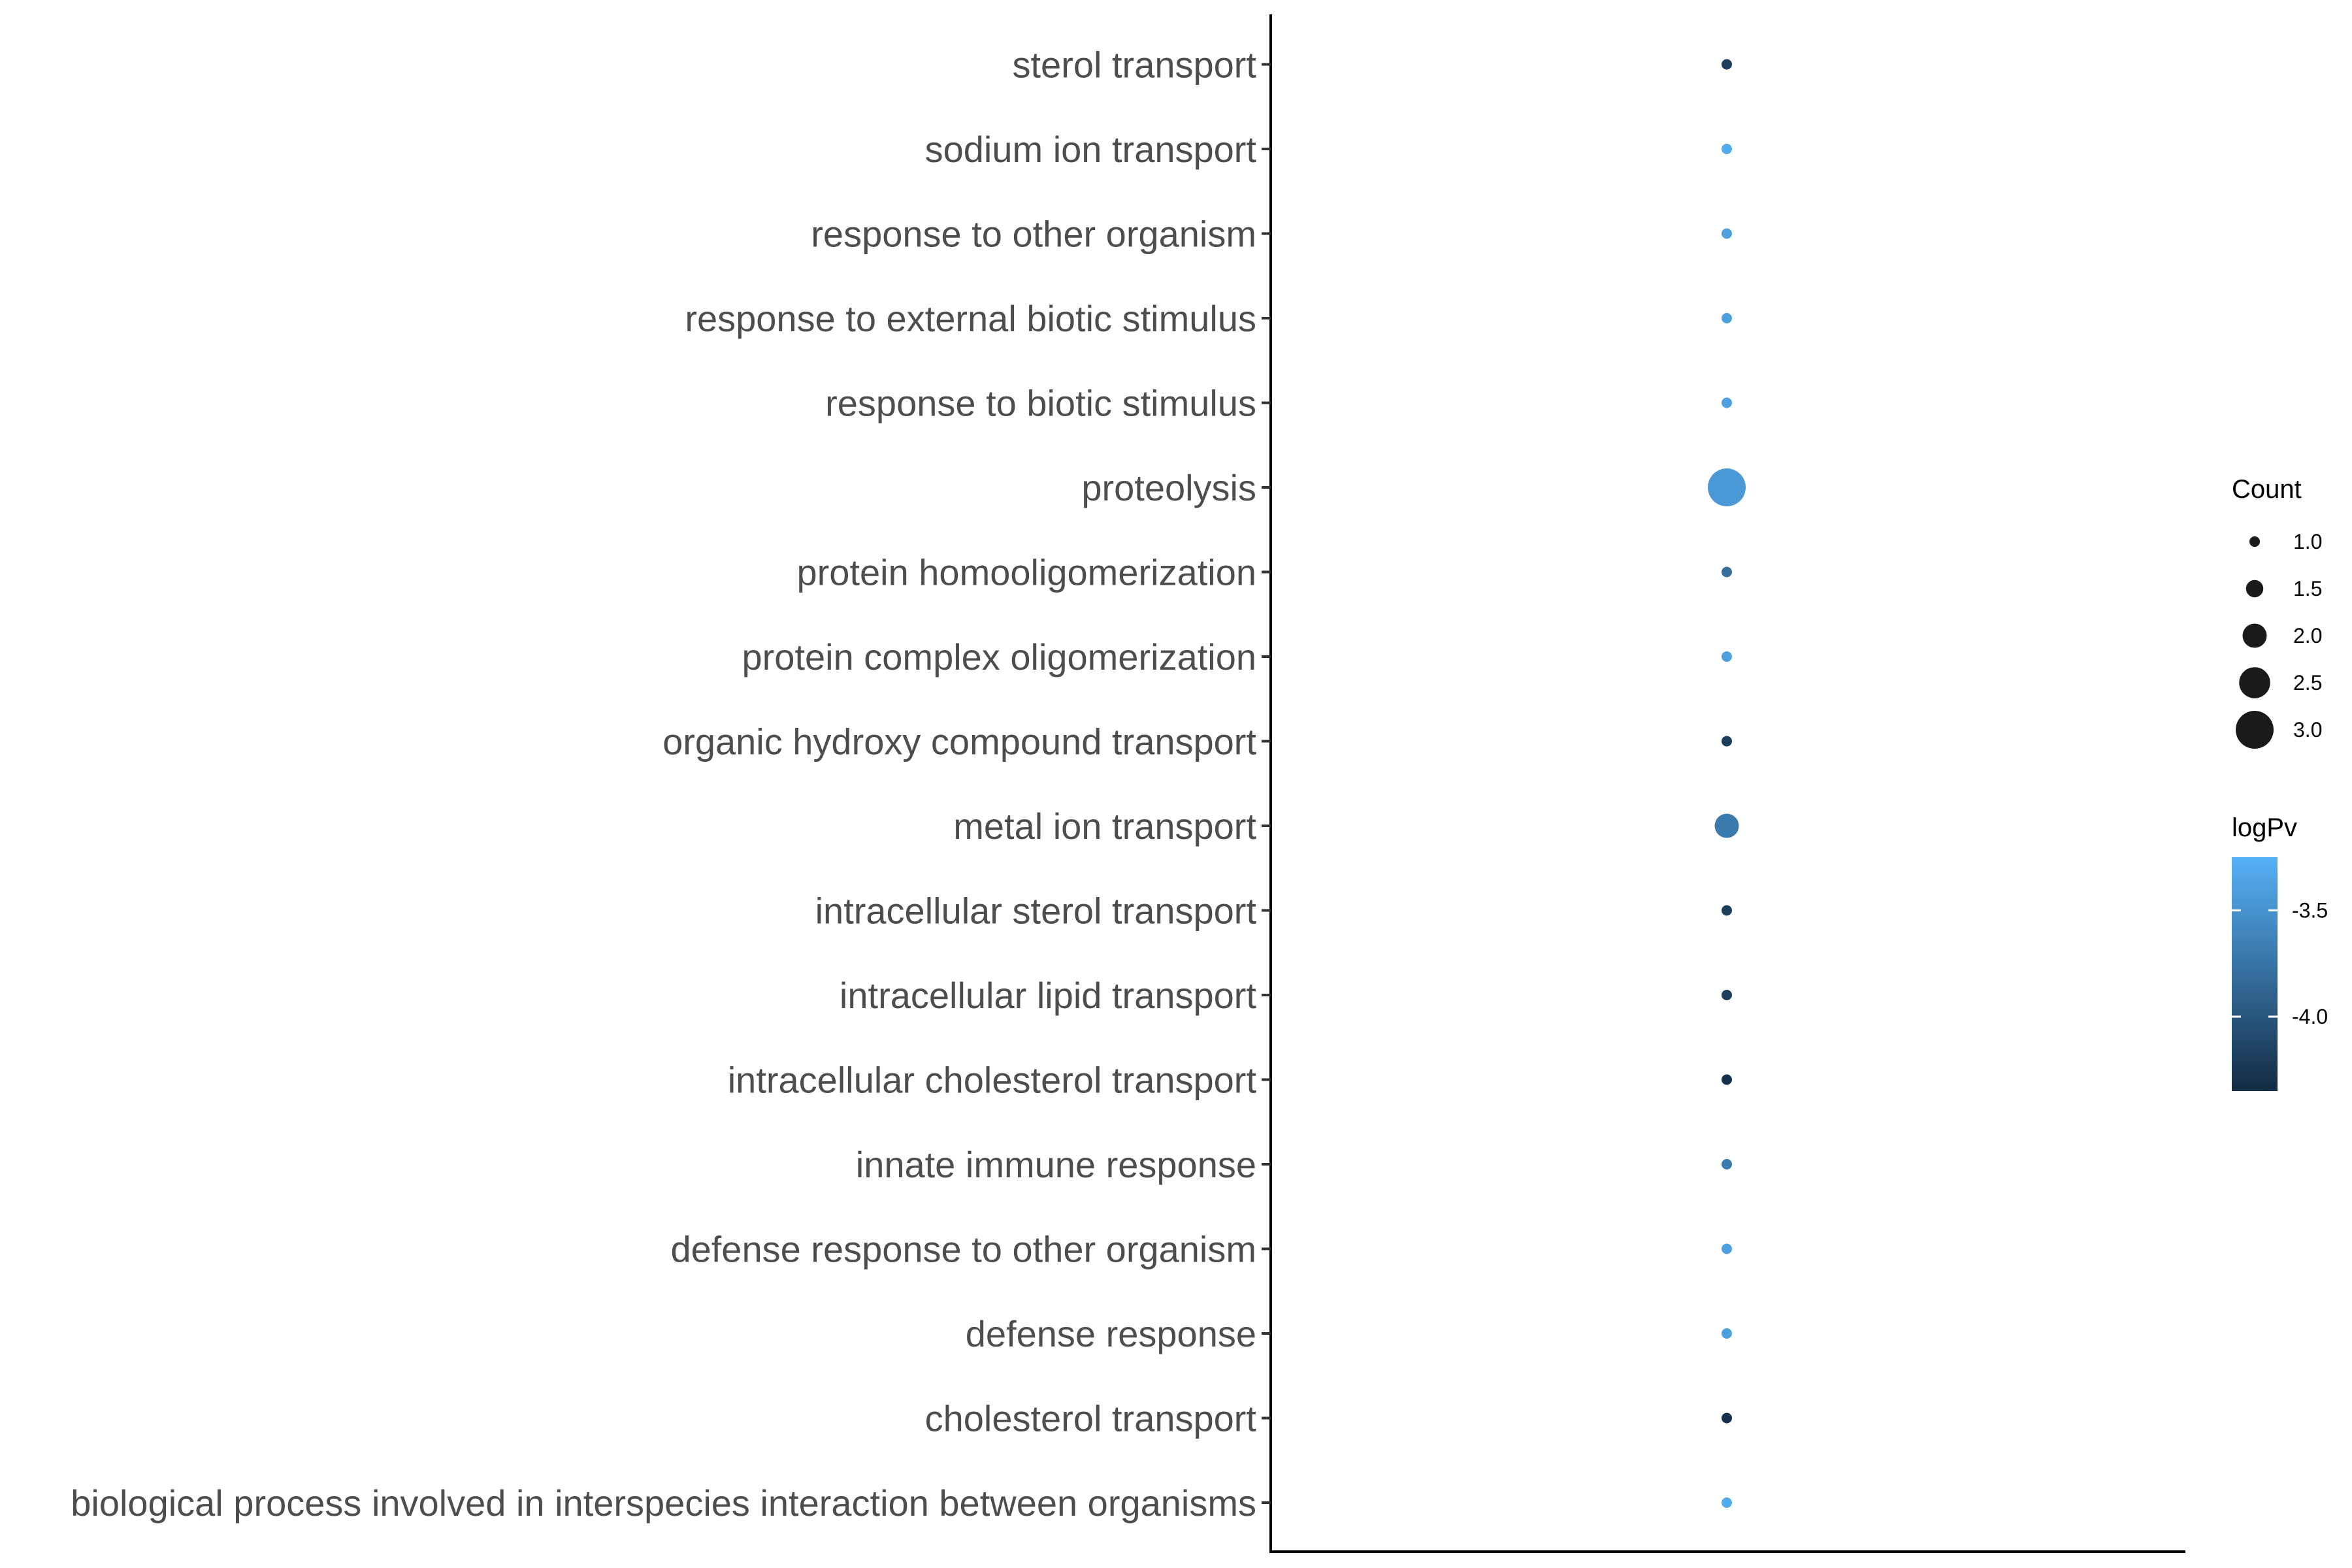  What do you see at coordinates (2280, 963) in the screenshot?
I see `colorbar-ticks: -3.5 -4.0` at bounding box center [2280, 963].